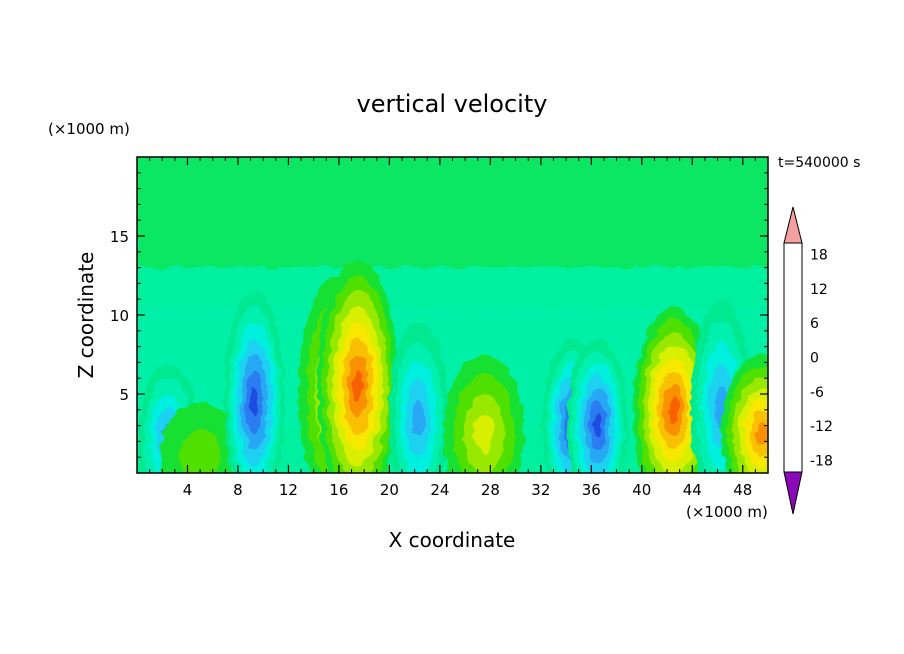 Image resolution: width=904 pixels, height=654 pixels. What do you see at coordinates (819, 256) in the screenshot?
I see `colorbar-tick-label: 18` at bounding box center [819, 256].